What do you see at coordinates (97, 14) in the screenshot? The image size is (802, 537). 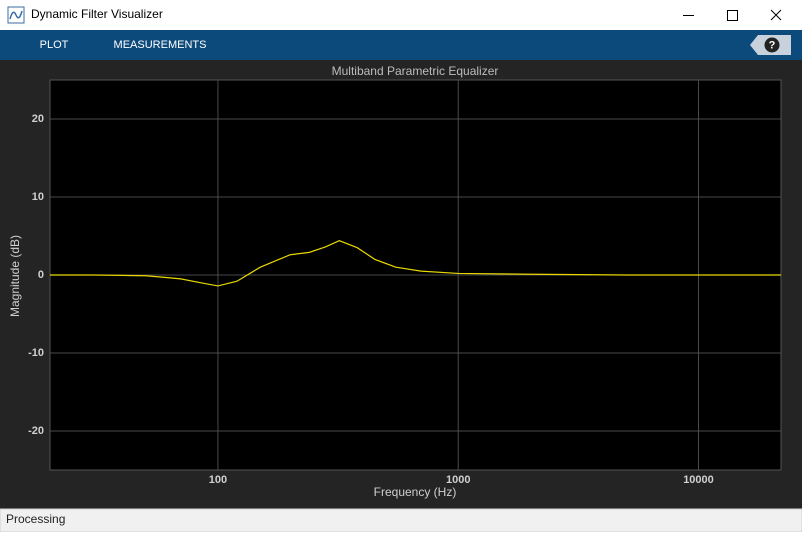 I see `window-title: Dynamic Filter Visualizer` at bounding box center [97, 14].